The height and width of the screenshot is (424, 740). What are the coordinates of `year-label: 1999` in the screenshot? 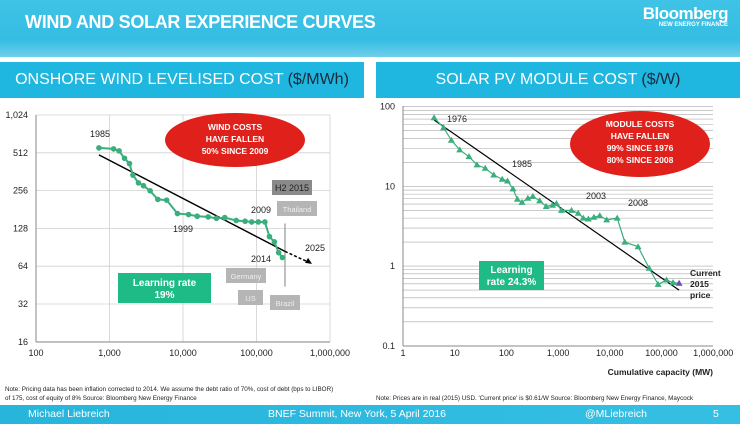 It's located at (183, 229).